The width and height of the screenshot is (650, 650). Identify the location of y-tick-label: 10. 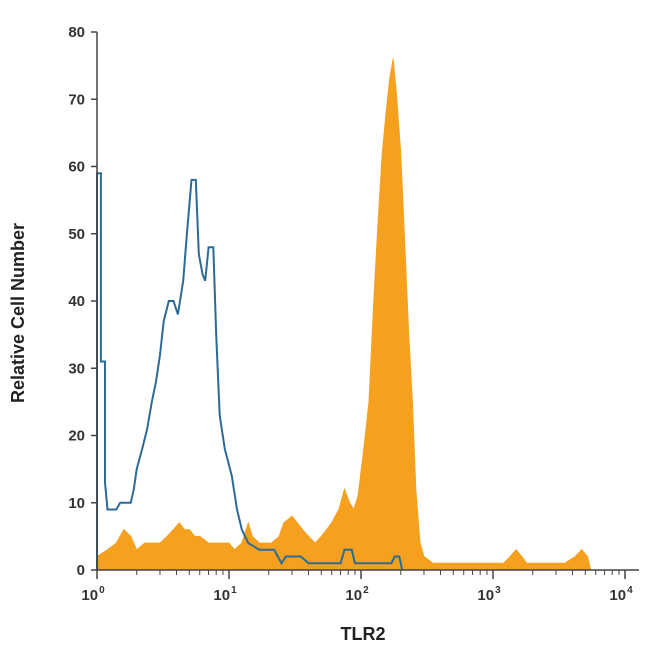
(76, 503).